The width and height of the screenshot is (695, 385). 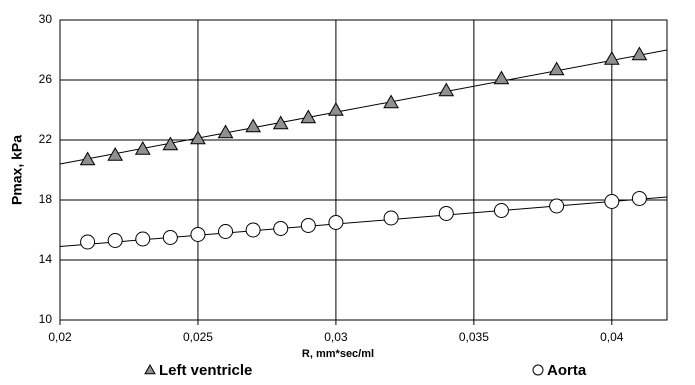 I want to click on x-tick-label: 0,035, so click(x=474, y=337).